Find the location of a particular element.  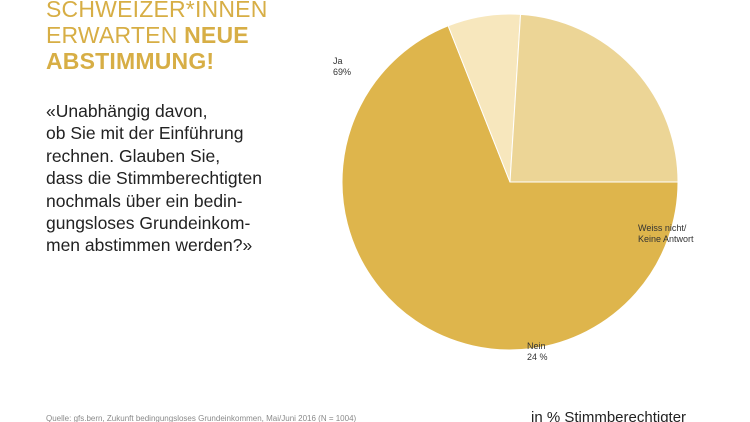

slice-label-ja: Ja 69% is located at coordinates (342, 66).